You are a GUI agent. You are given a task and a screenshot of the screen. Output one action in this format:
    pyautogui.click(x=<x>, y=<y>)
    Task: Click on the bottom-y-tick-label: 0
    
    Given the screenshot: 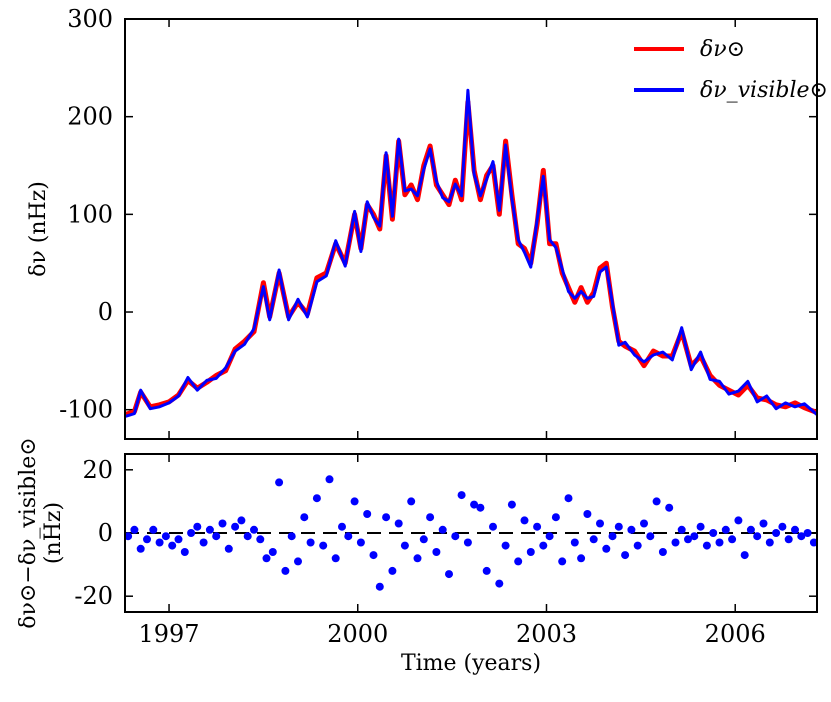 What is the action you would take?
    pyautogui.click(x=105, y=533)
    